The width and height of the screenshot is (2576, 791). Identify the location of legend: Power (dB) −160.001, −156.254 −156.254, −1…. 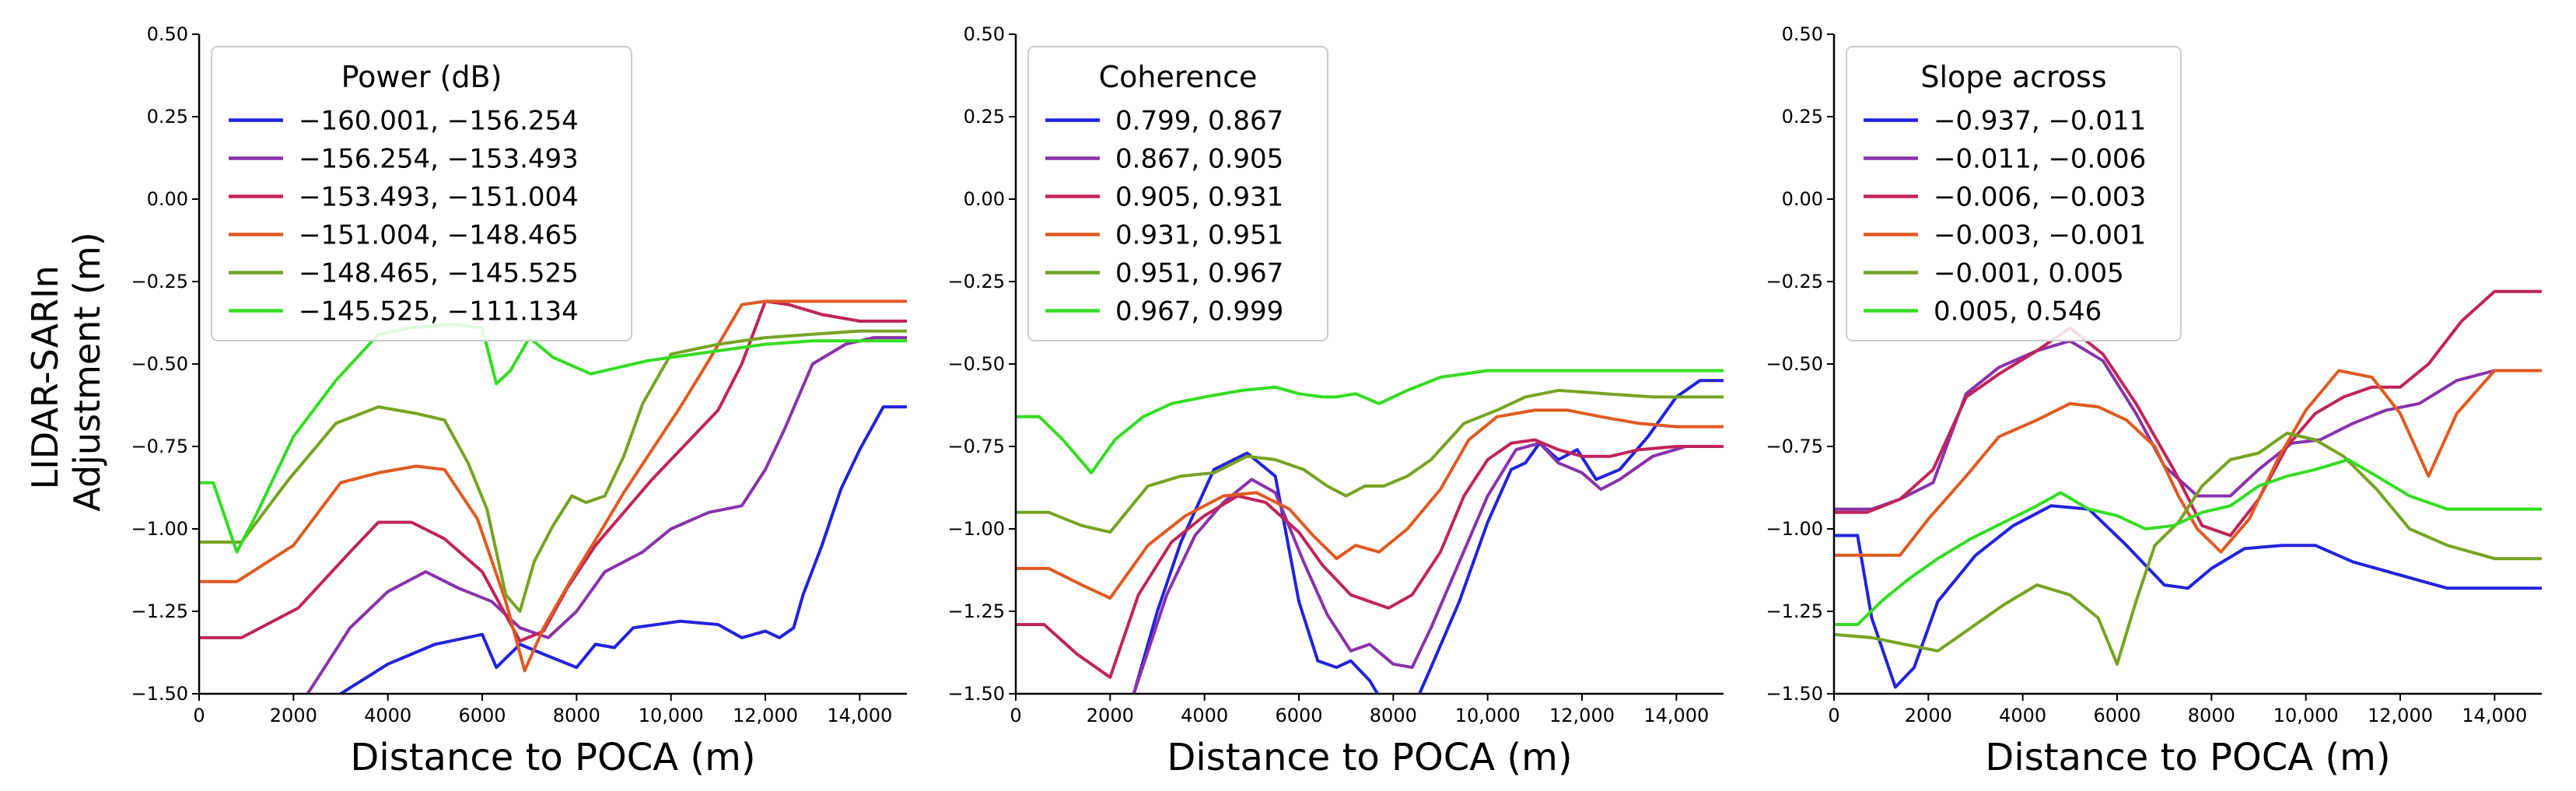
(421, 194).